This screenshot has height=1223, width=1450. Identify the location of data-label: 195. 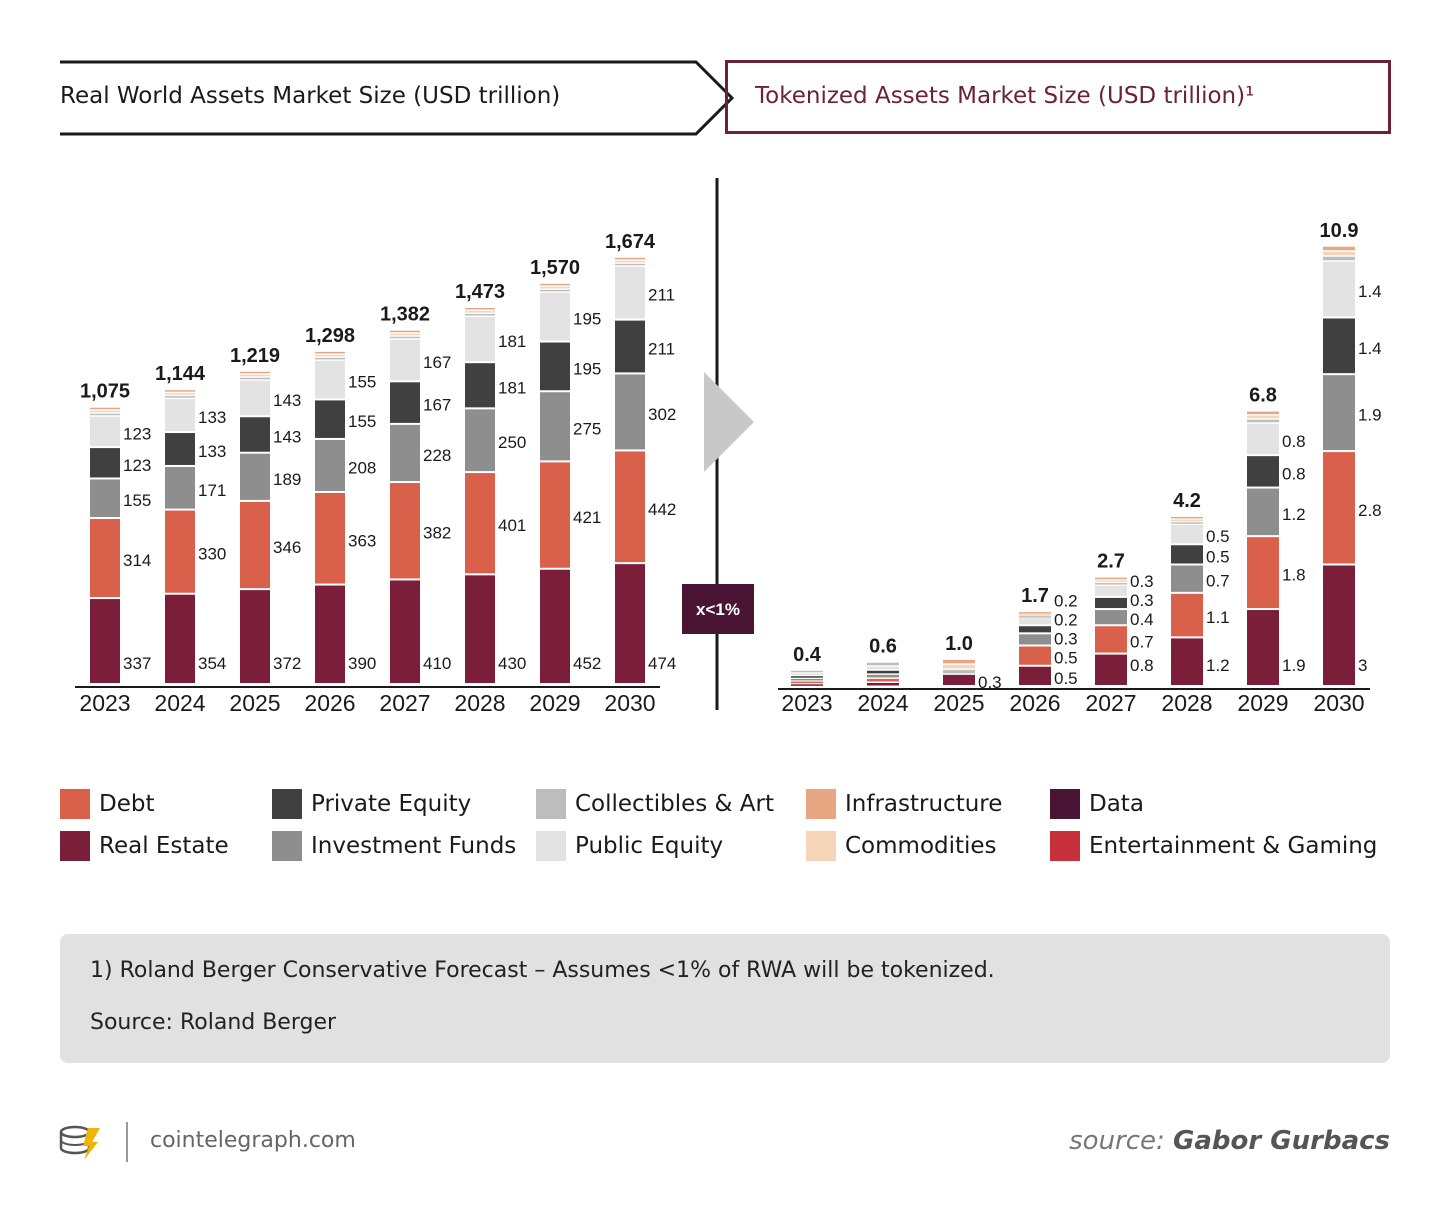
(587, 319).